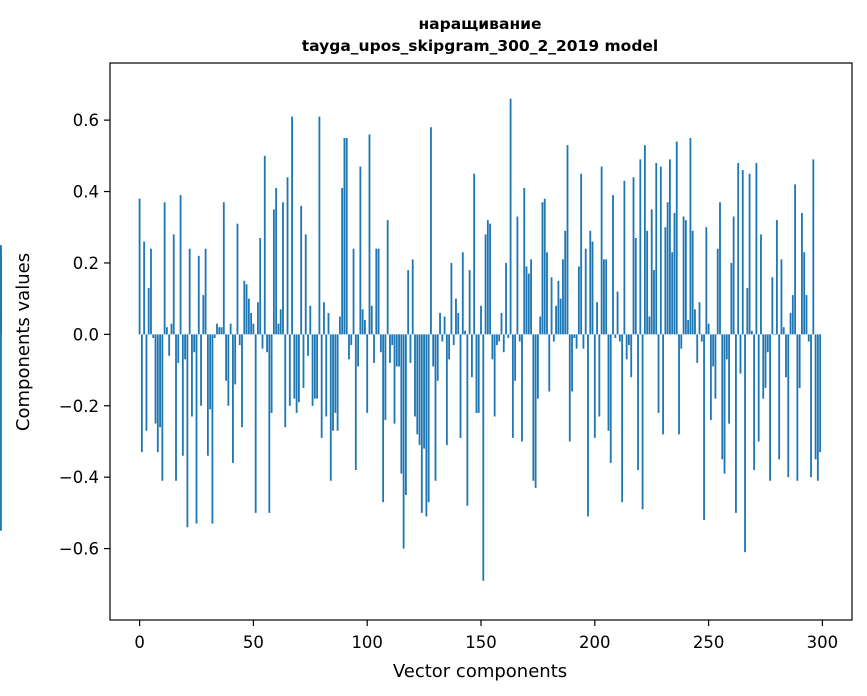 The width and height of the screenshot is (867, 696). I want to click on x-tick-label: 200, so click(595, 642).